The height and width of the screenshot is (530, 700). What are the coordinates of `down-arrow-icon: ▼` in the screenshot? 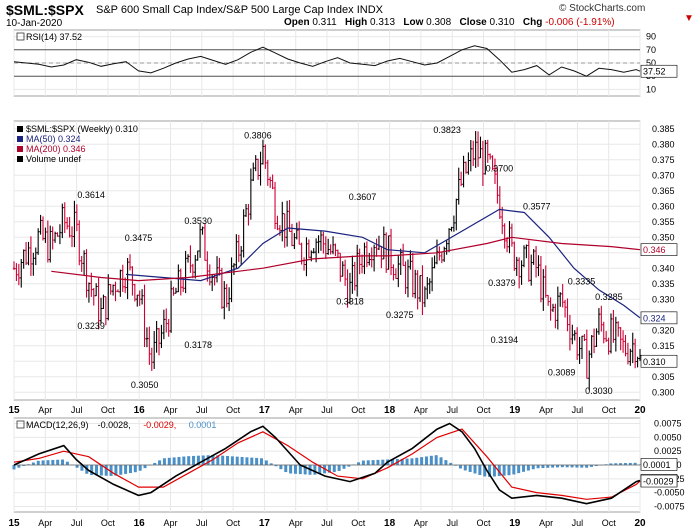 It's located at (689, 18).